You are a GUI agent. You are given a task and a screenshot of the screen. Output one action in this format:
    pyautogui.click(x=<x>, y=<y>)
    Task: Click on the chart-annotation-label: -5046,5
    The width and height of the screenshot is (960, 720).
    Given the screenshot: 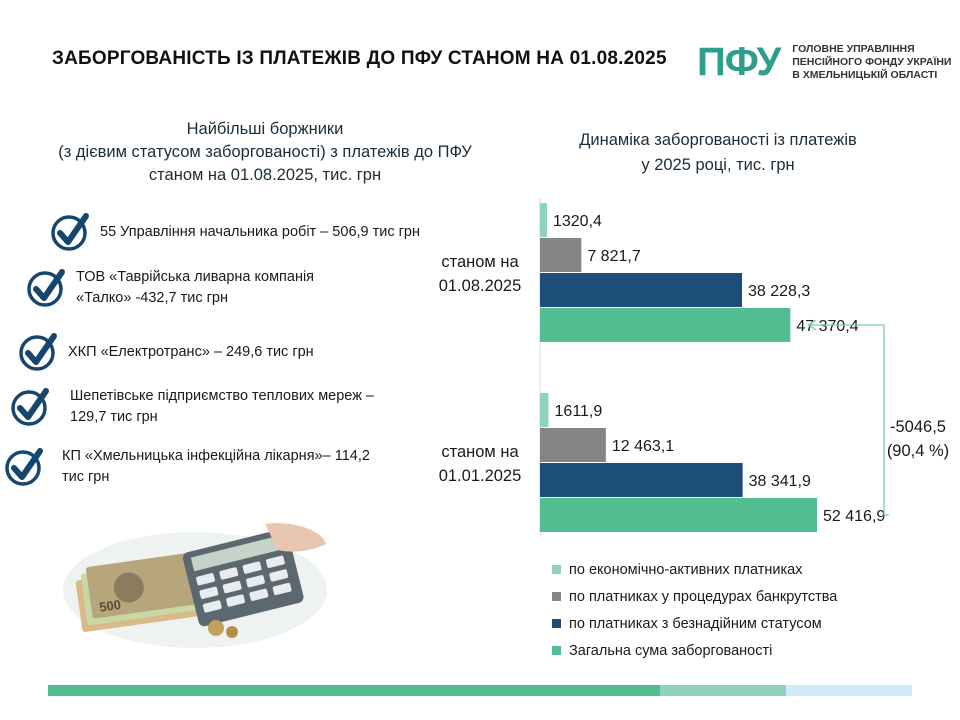 What is the action you would take?
    pyautogui.click(x=918, y=427)
    